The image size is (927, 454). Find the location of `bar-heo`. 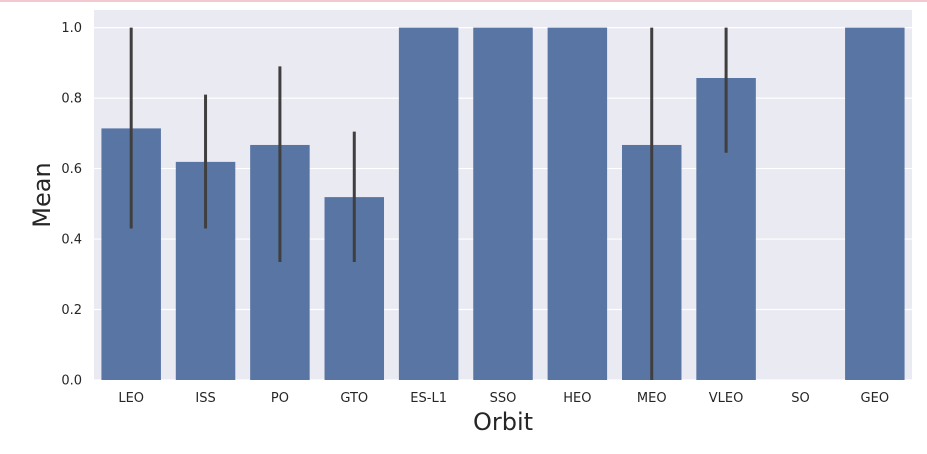

bar-heo is located at coordinates (577, 203).